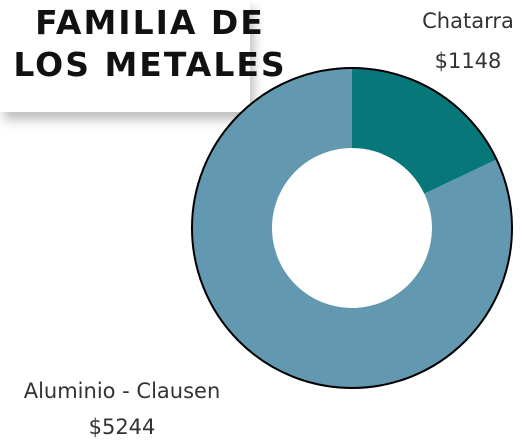 Image resolution: width=522 pixels, height=442 pixels. Describe the element at coordinates (424, 131) in the screenshot. I see `slice` at that location.